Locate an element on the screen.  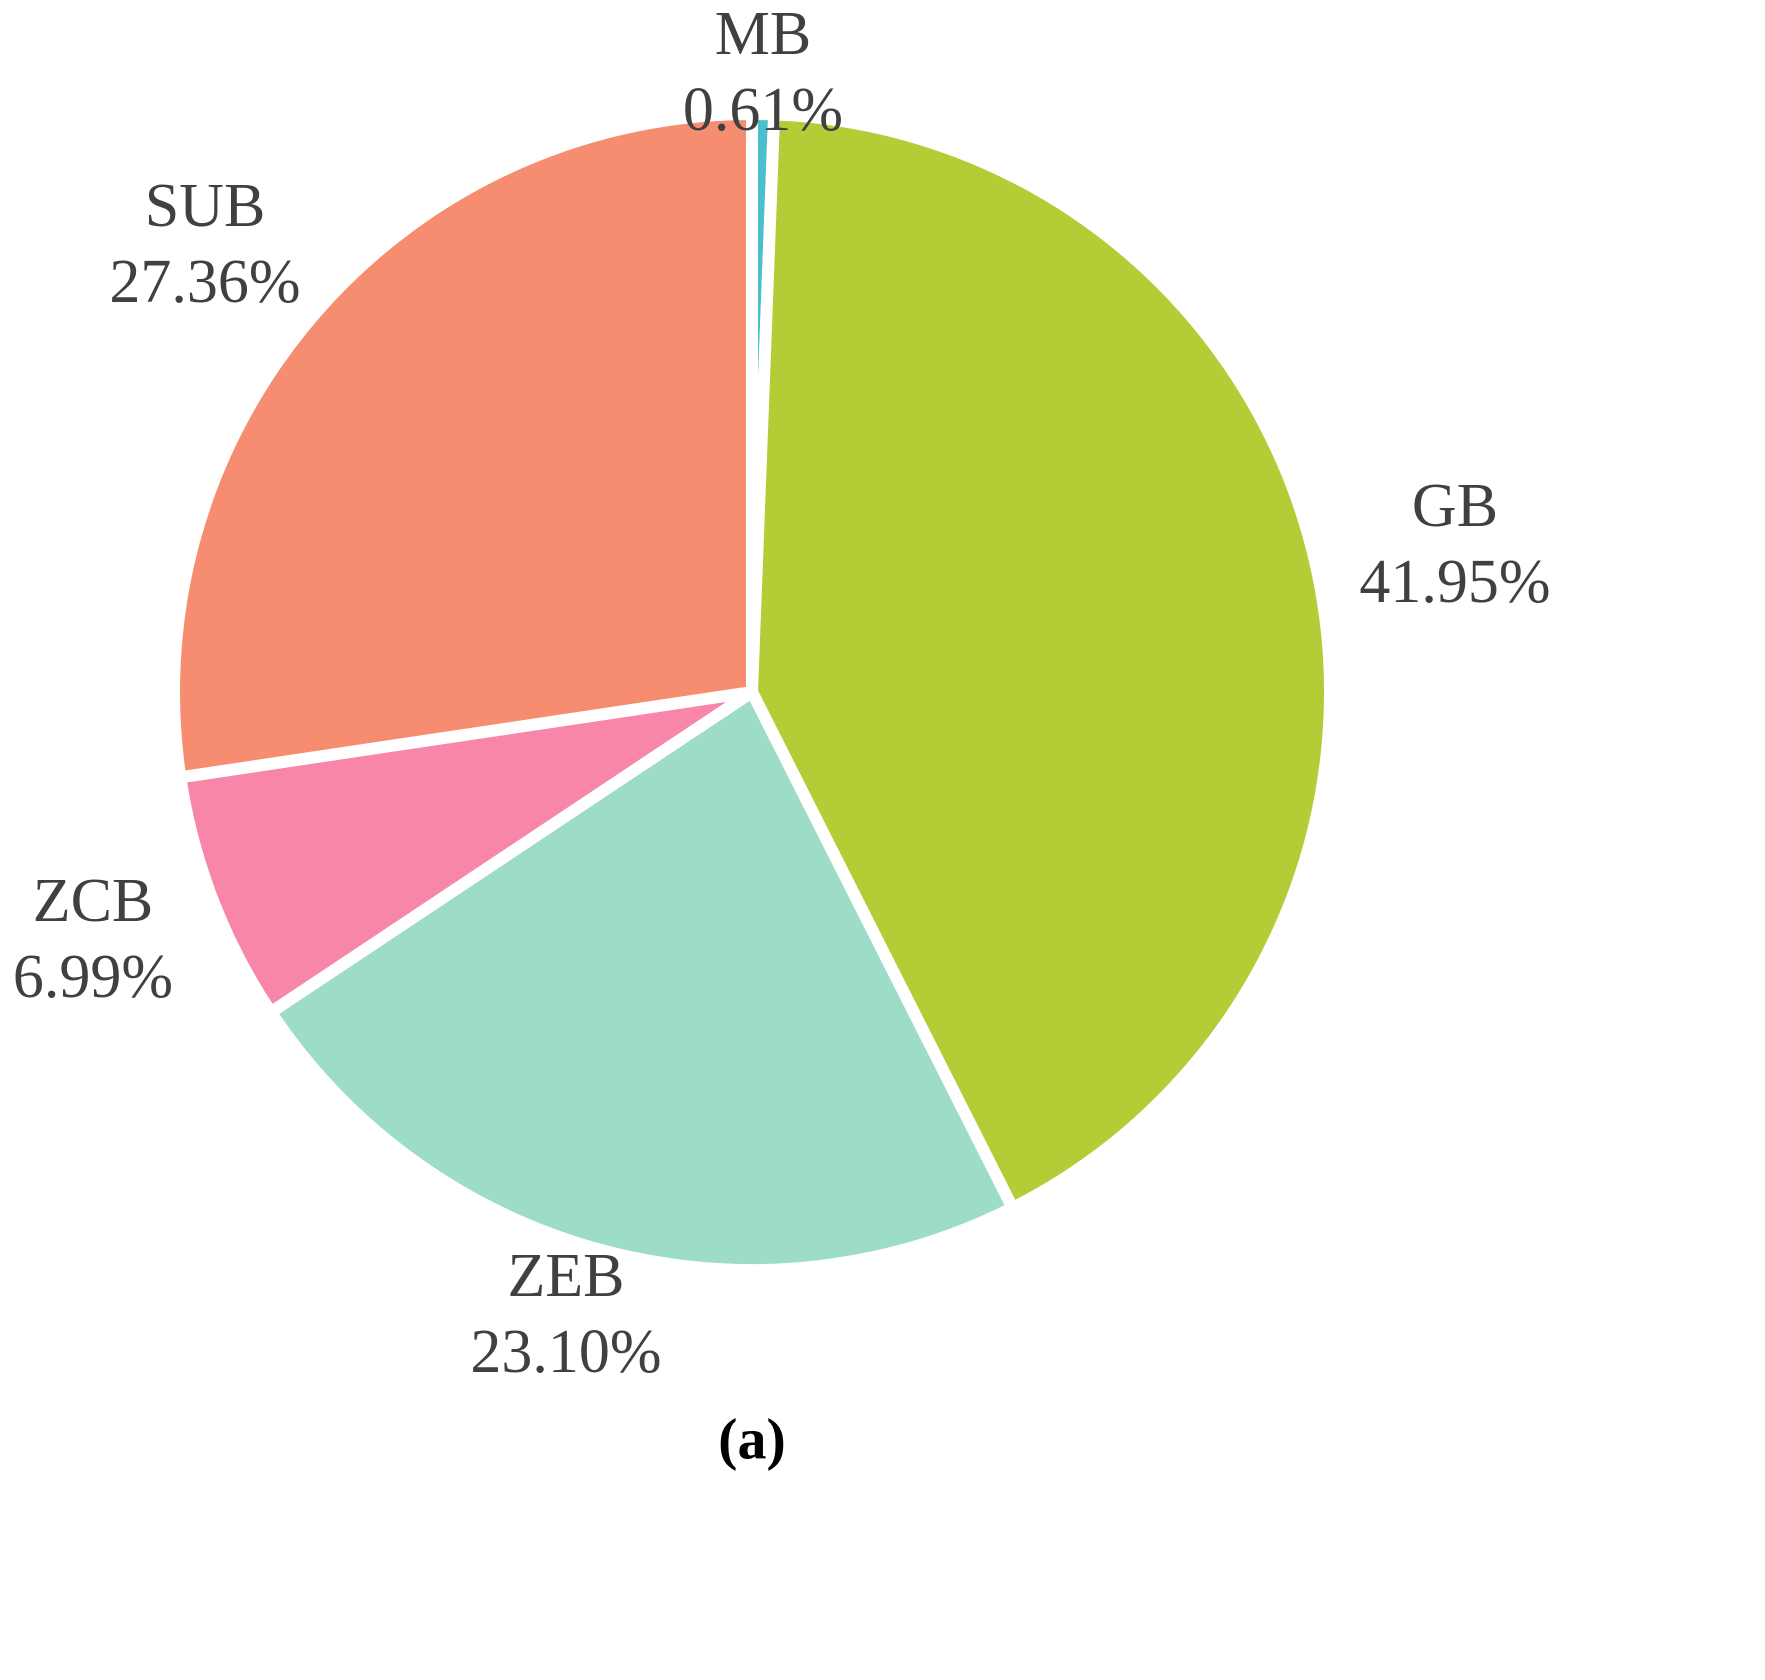
slice-label: ZCB is located at coordinates (93, 901).